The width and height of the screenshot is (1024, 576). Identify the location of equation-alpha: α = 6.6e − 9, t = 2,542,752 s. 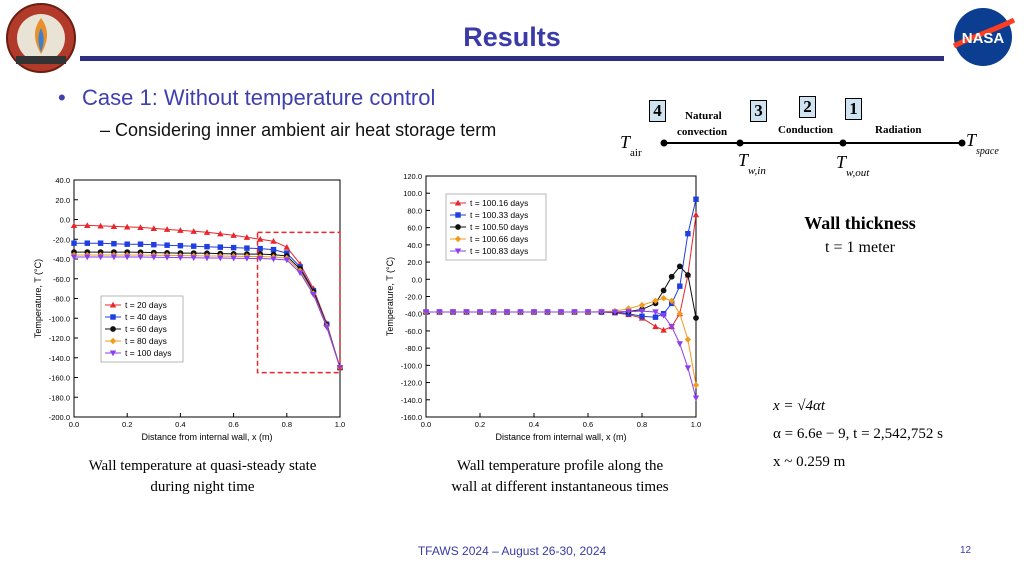
(858, 434).